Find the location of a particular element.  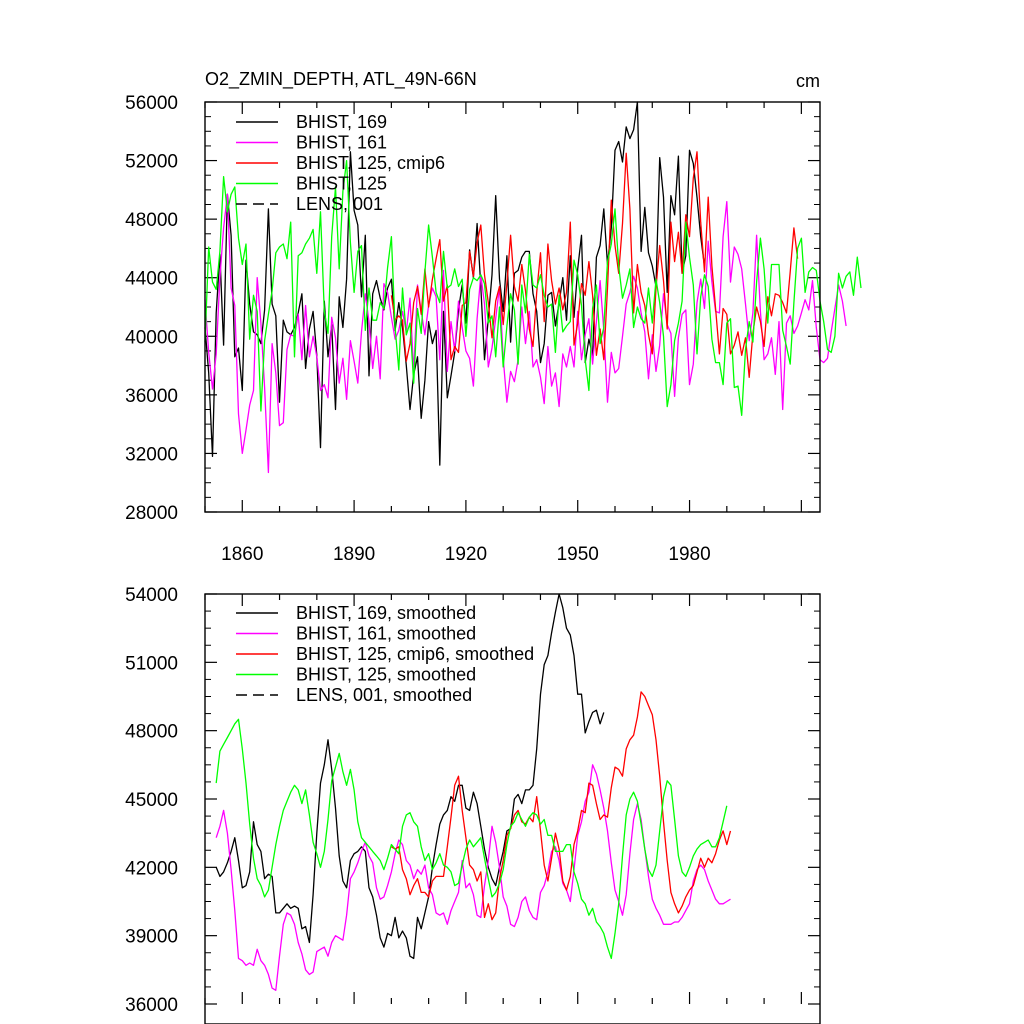

x-tick-label: 1890 is located at coordinates (354, 554).